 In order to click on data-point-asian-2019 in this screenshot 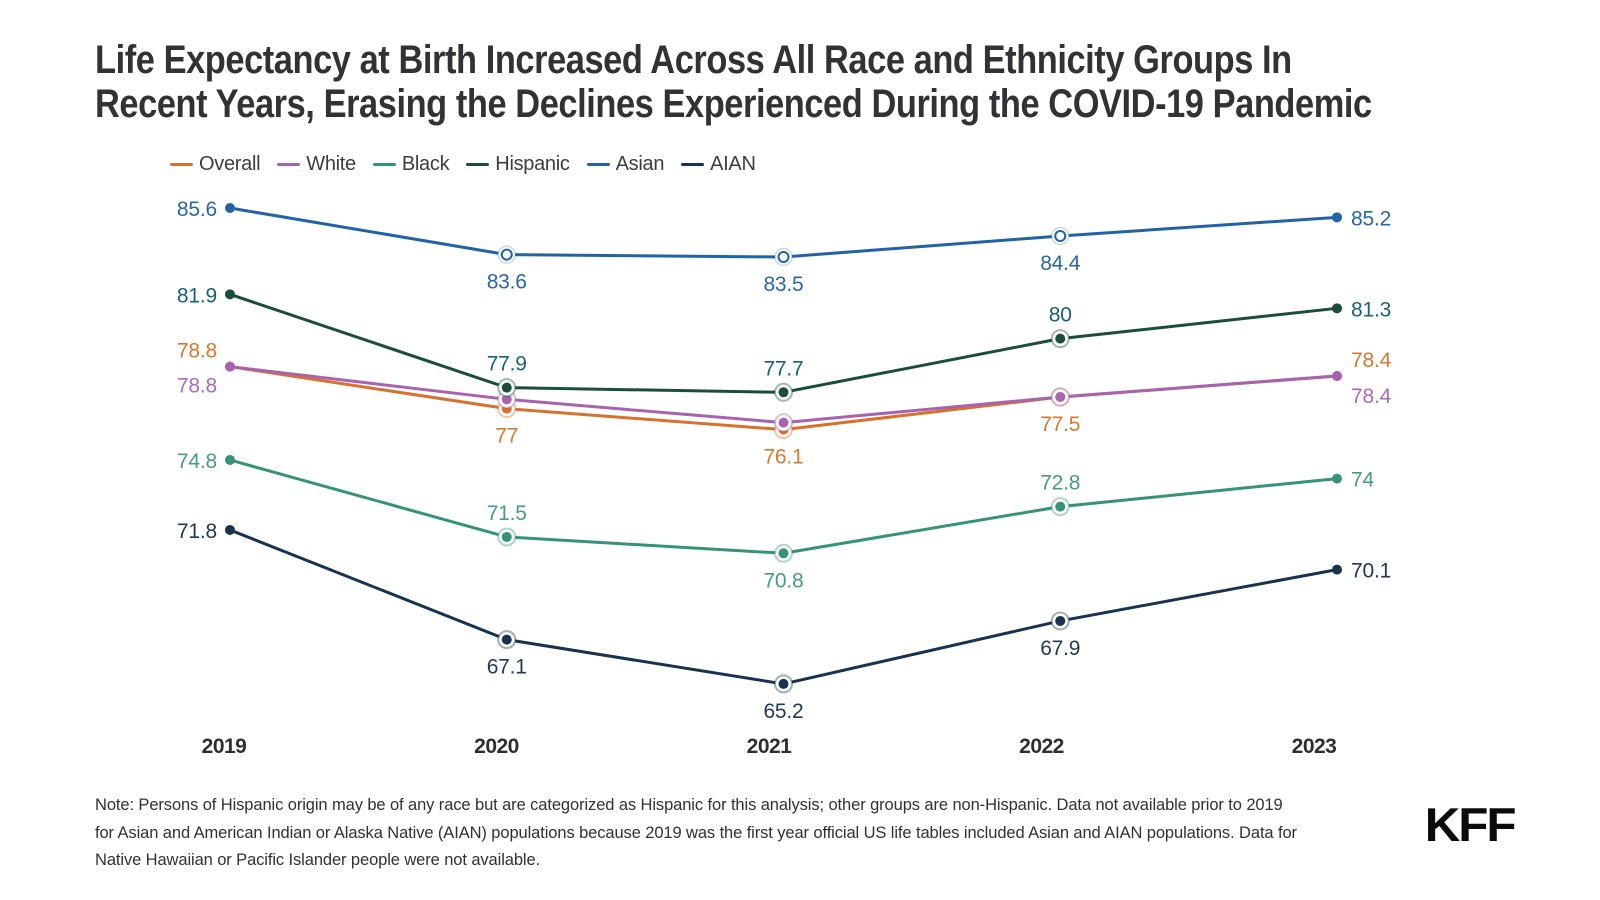, I will do `click(230, 208)`.